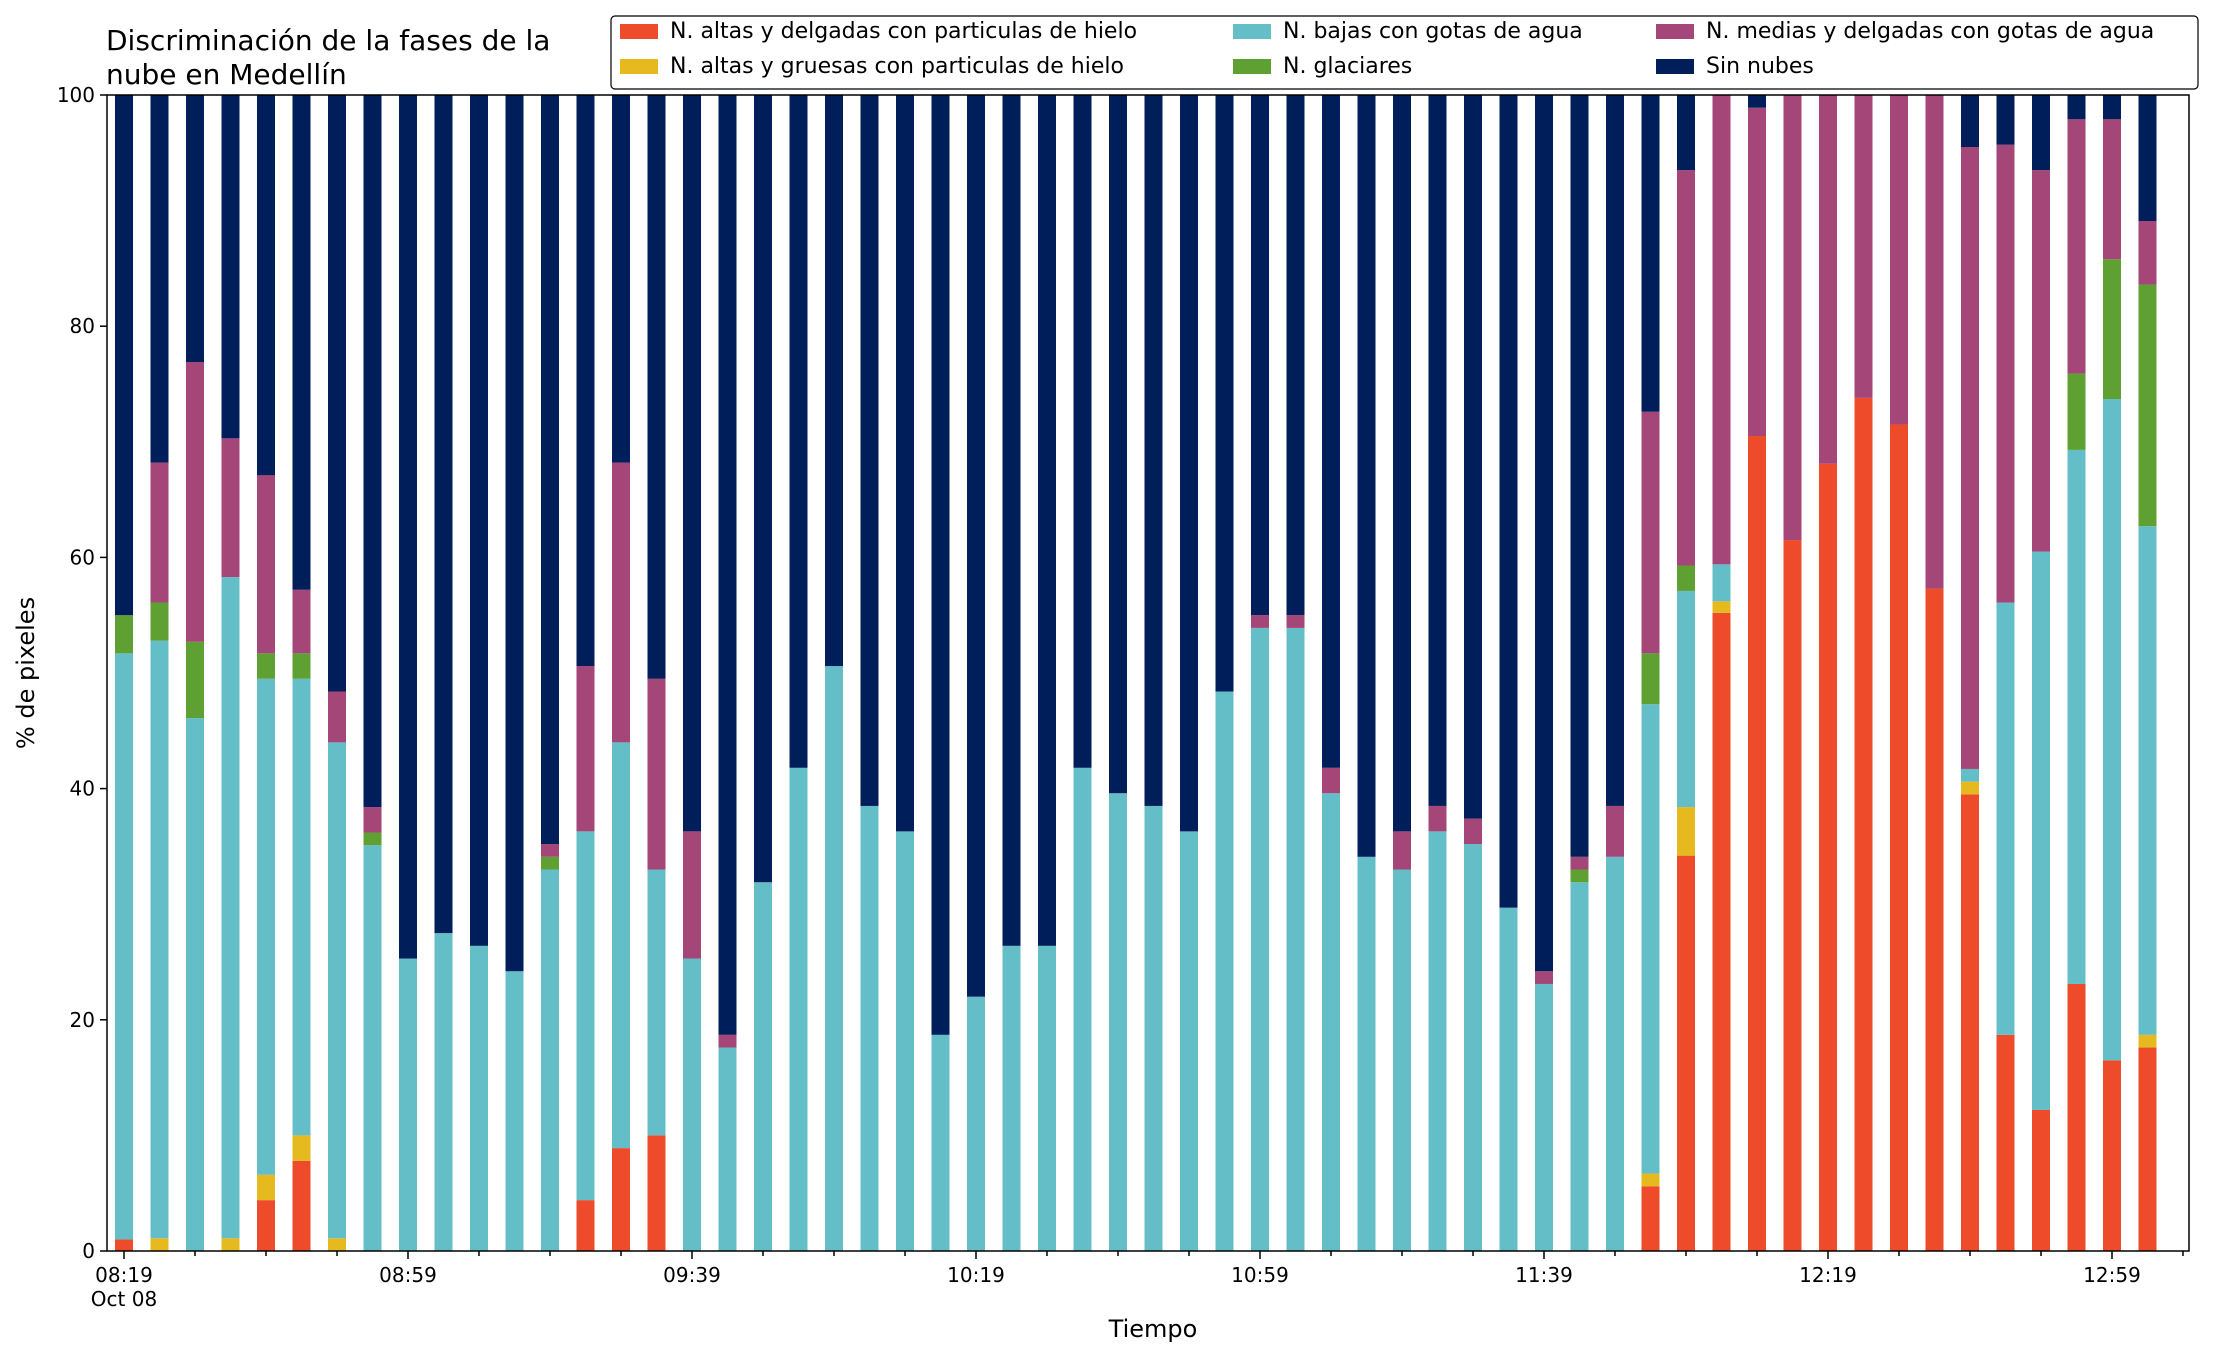 This screenshot has height=1355, width=2216. What do you see at coordinates (82, 789) in the screenshot?
I see `y-tick-label: 40` at bounding box center [82, 789].